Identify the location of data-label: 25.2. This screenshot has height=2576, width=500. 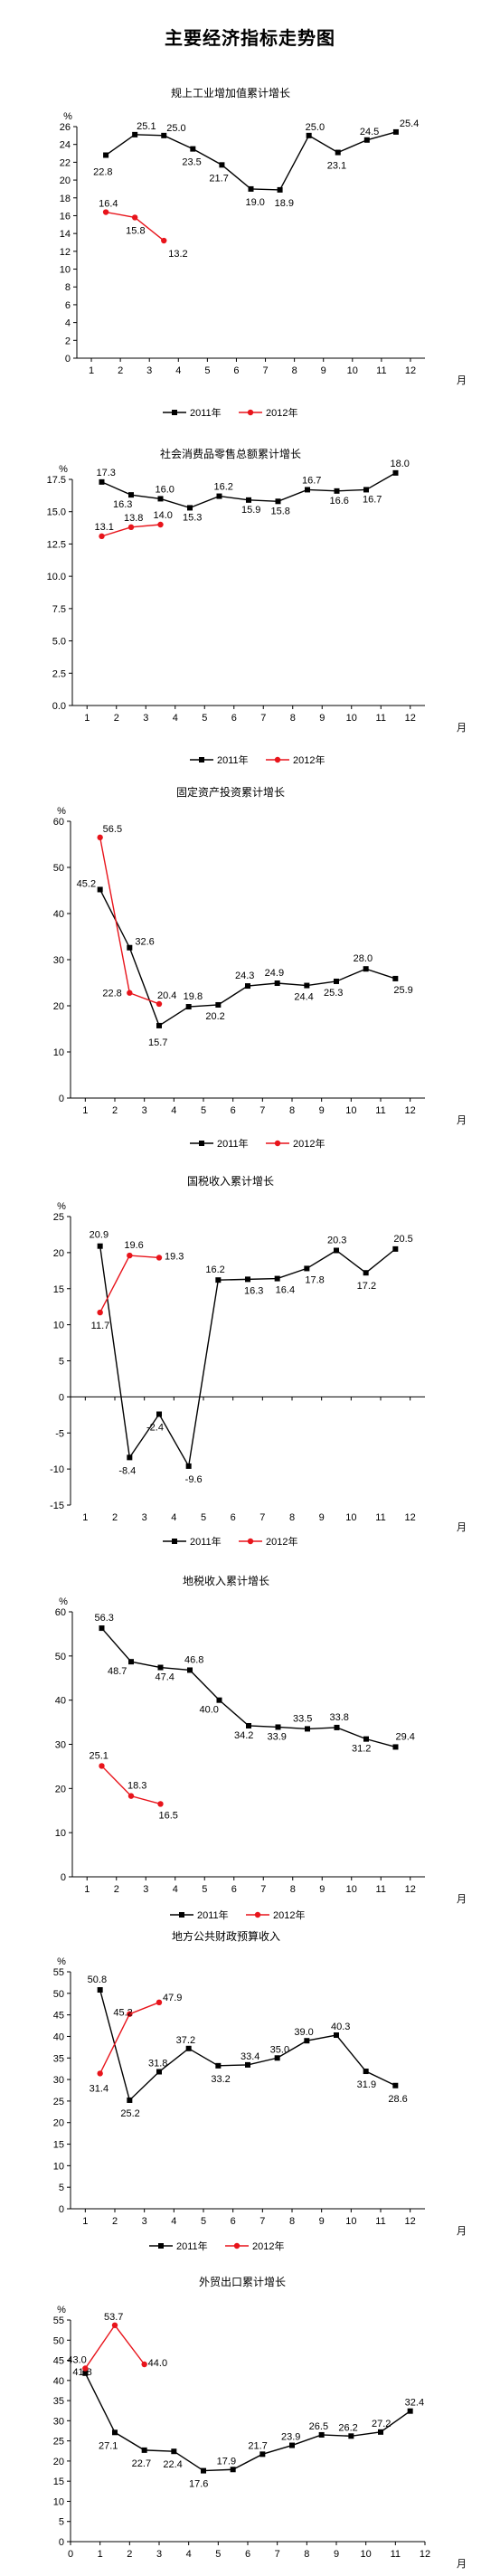
(129, 2114).